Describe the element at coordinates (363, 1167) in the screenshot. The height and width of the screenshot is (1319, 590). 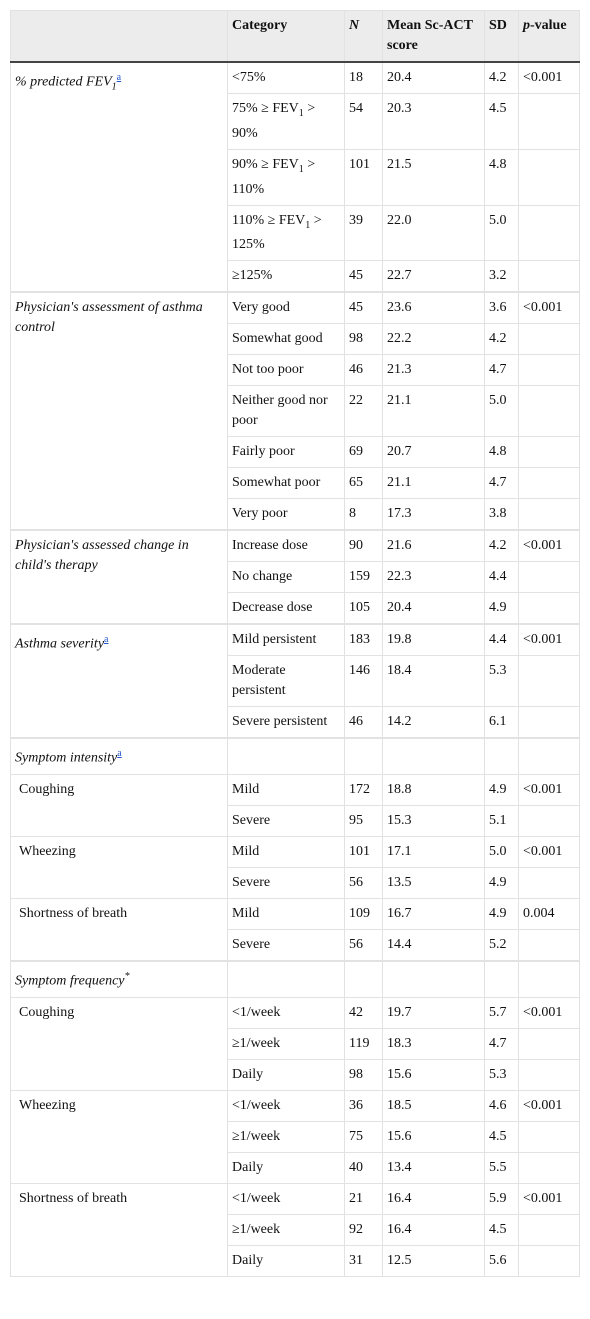
I see `data-cell: 40` at that location.